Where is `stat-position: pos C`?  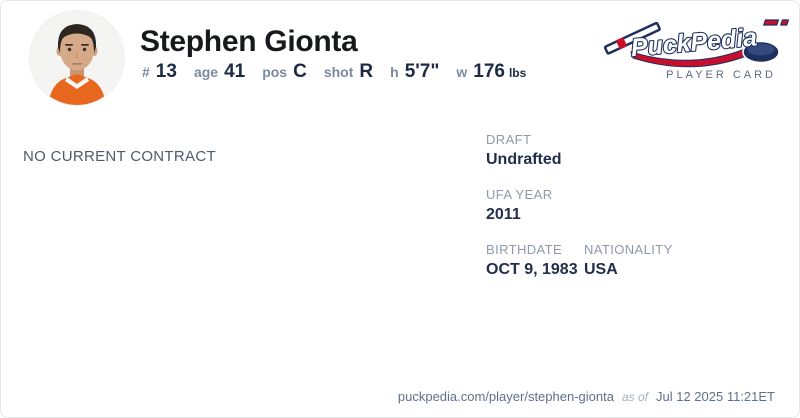
stat-position: pos C is located at coordinates (284, 71).